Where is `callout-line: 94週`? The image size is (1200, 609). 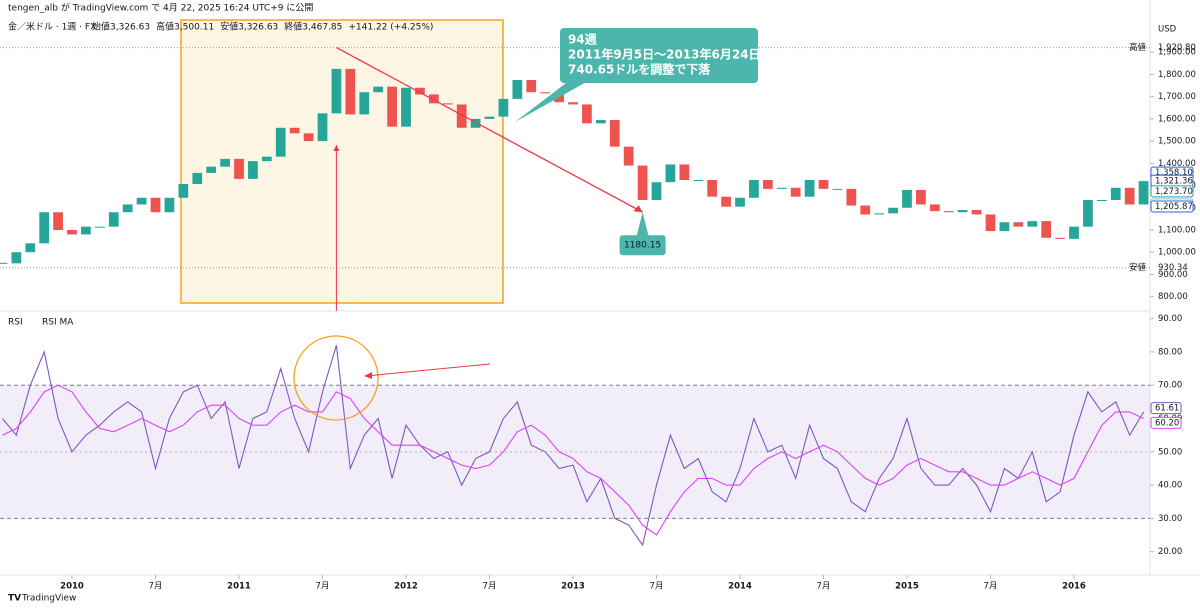
callout-line: 94週 is located at coordinates (582, 39).